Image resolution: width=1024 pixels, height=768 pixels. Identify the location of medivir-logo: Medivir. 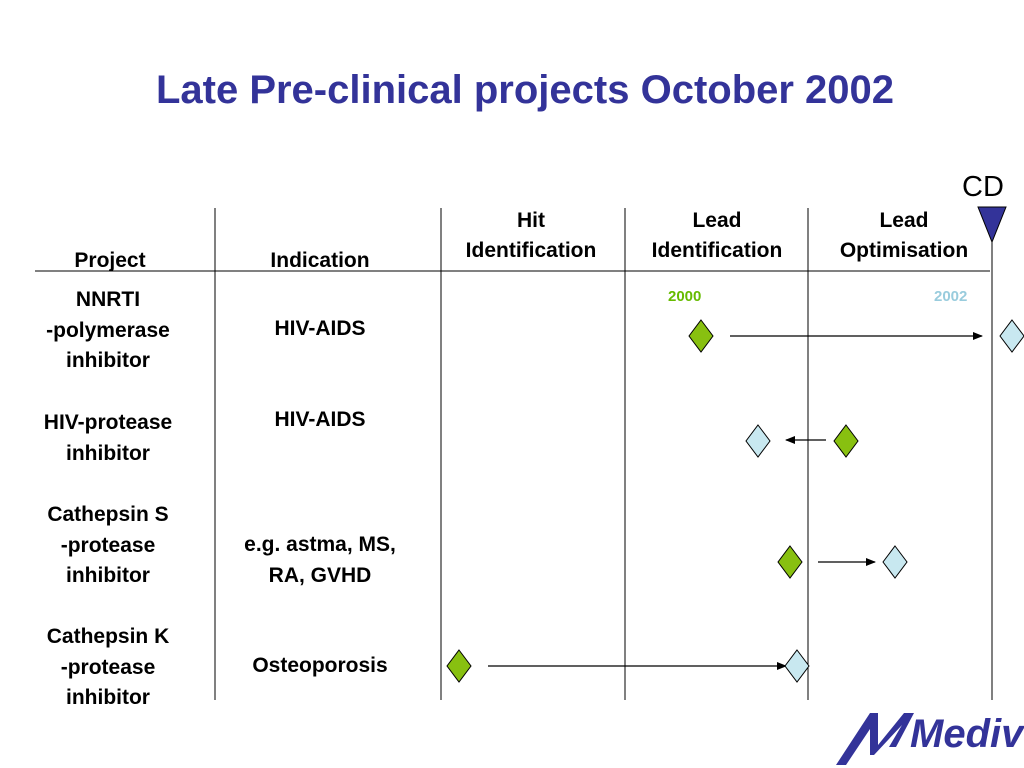
(930, 738).